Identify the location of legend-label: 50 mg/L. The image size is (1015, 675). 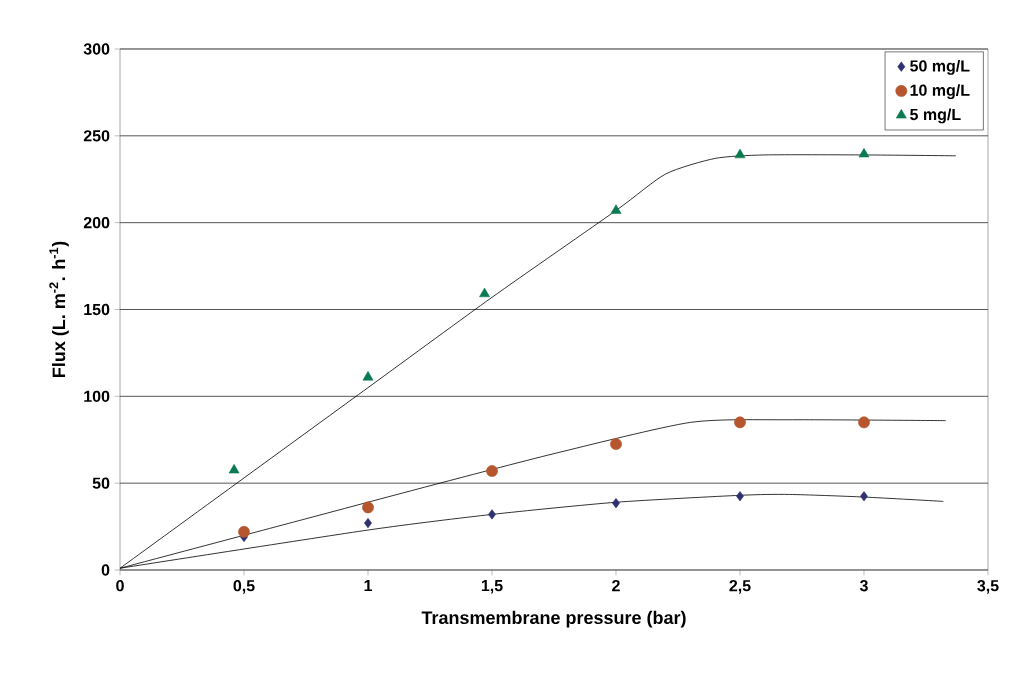
(940, 67).